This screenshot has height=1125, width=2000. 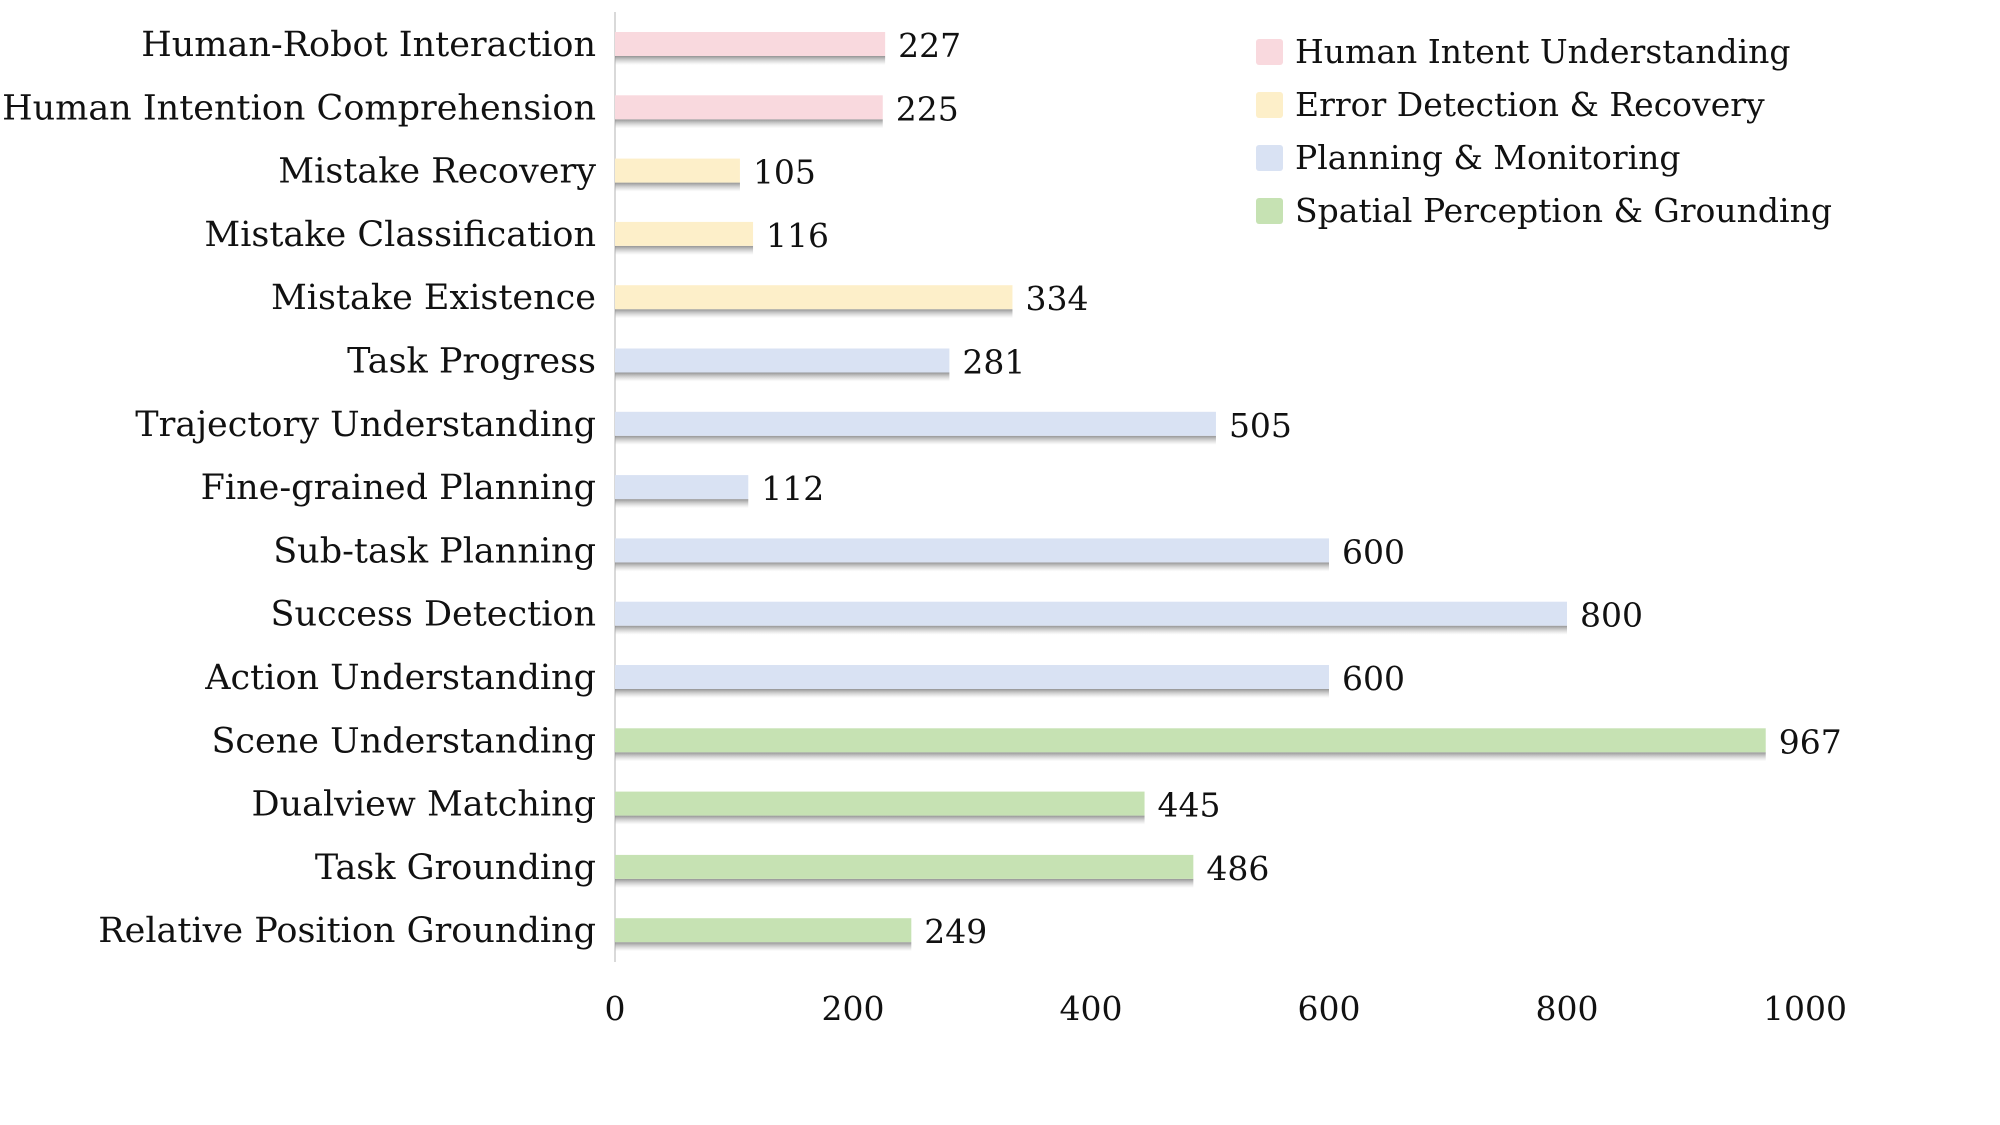 I want to click on data-label: 227, so click(x=929, y=45).